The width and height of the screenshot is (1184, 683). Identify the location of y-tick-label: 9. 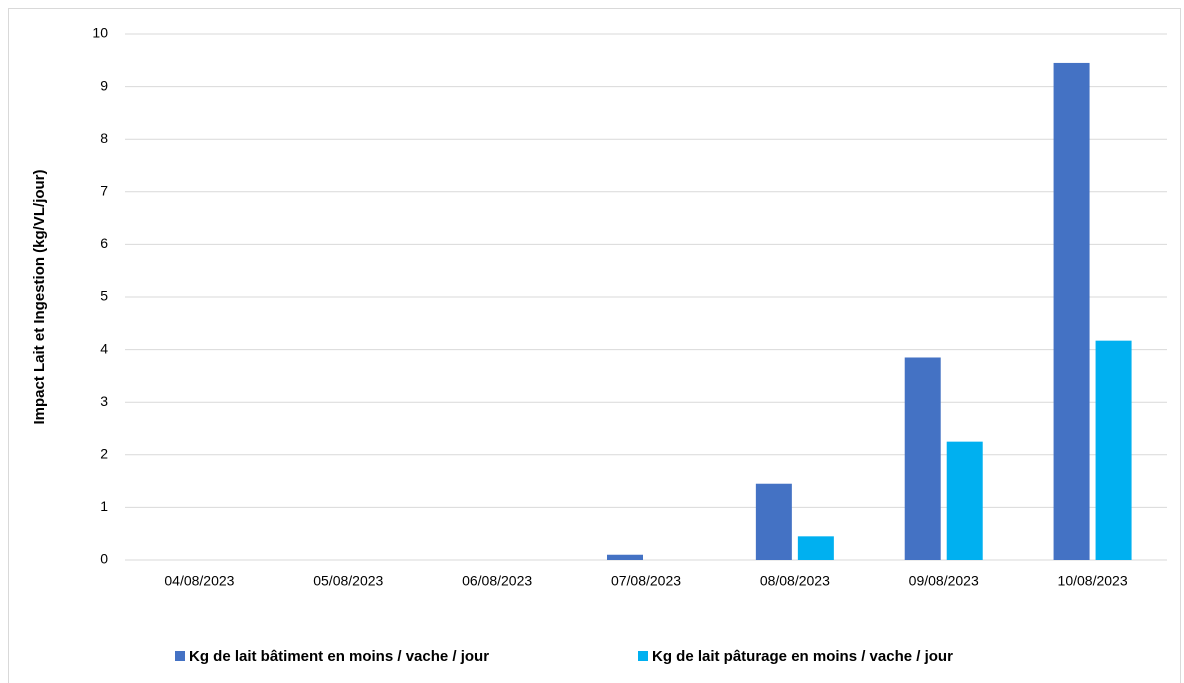
(104, 85).